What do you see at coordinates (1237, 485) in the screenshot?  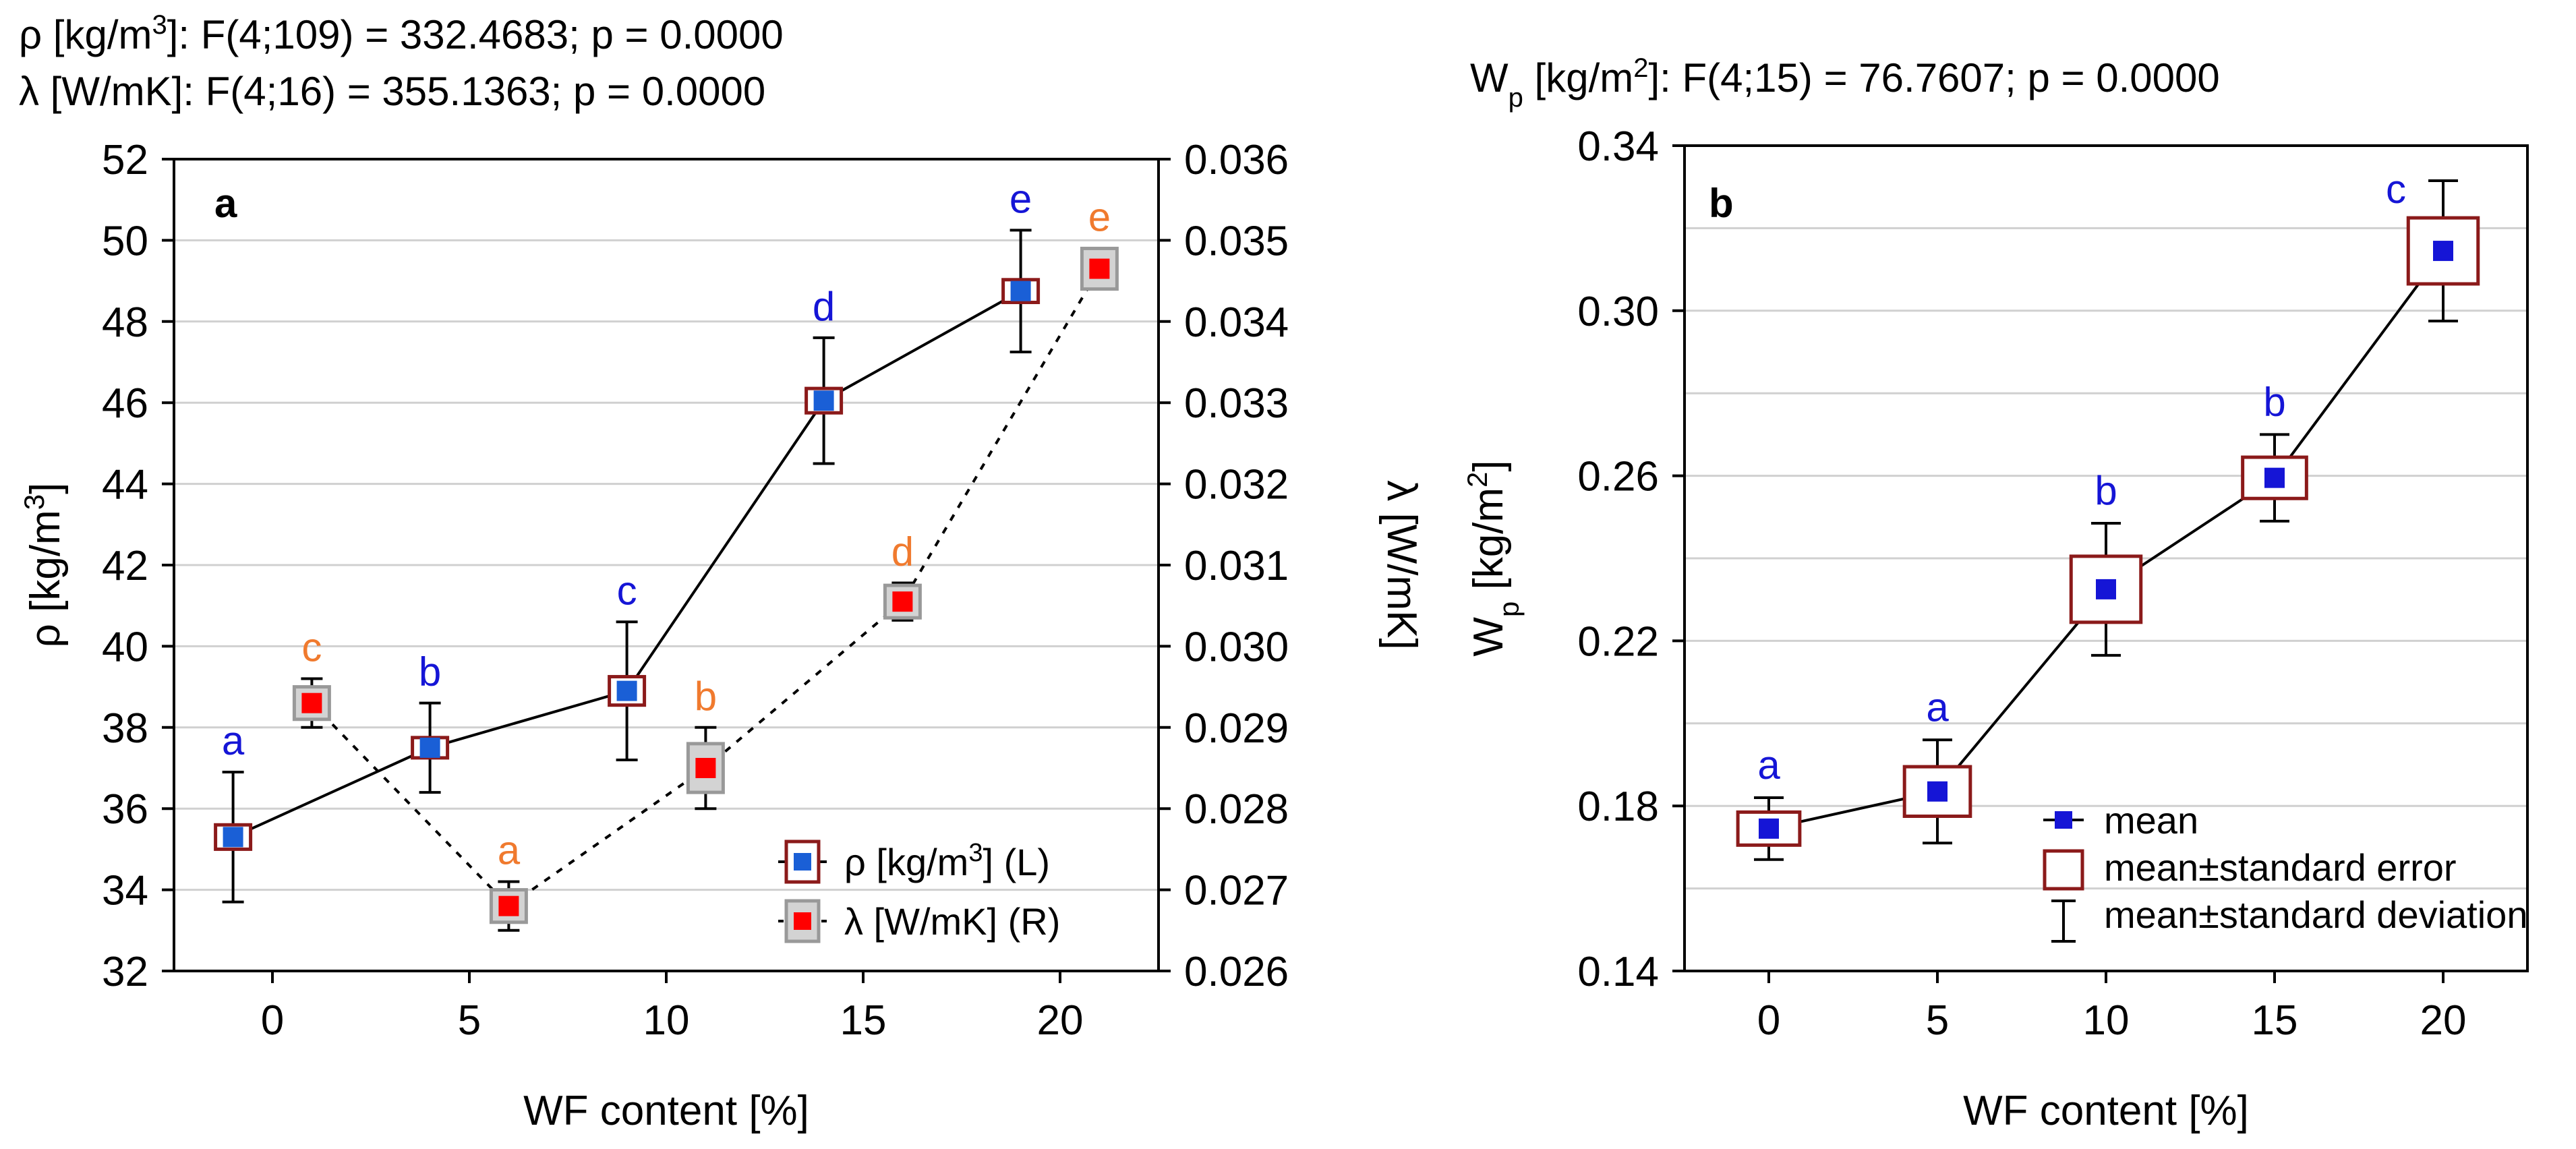 I see `panel-a-ytick-right-label: 0.032` at bounding box center [1237, 485].